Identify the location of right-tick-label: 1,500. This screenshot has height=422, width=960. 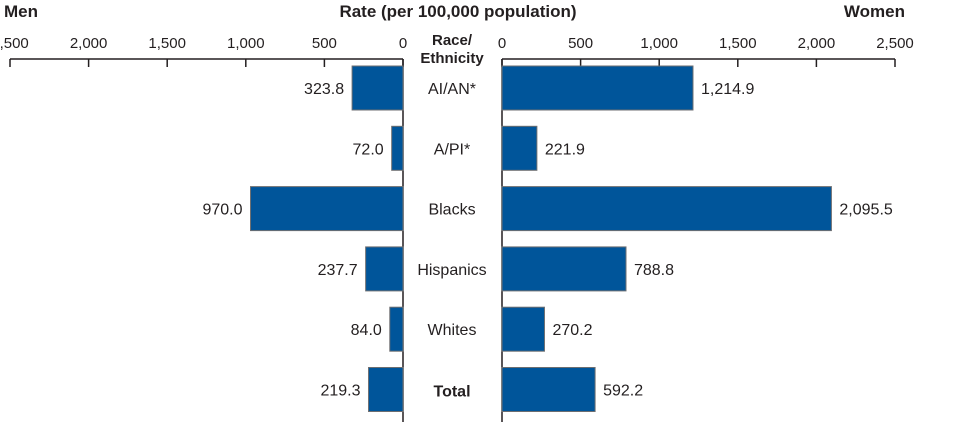
(738, 43).